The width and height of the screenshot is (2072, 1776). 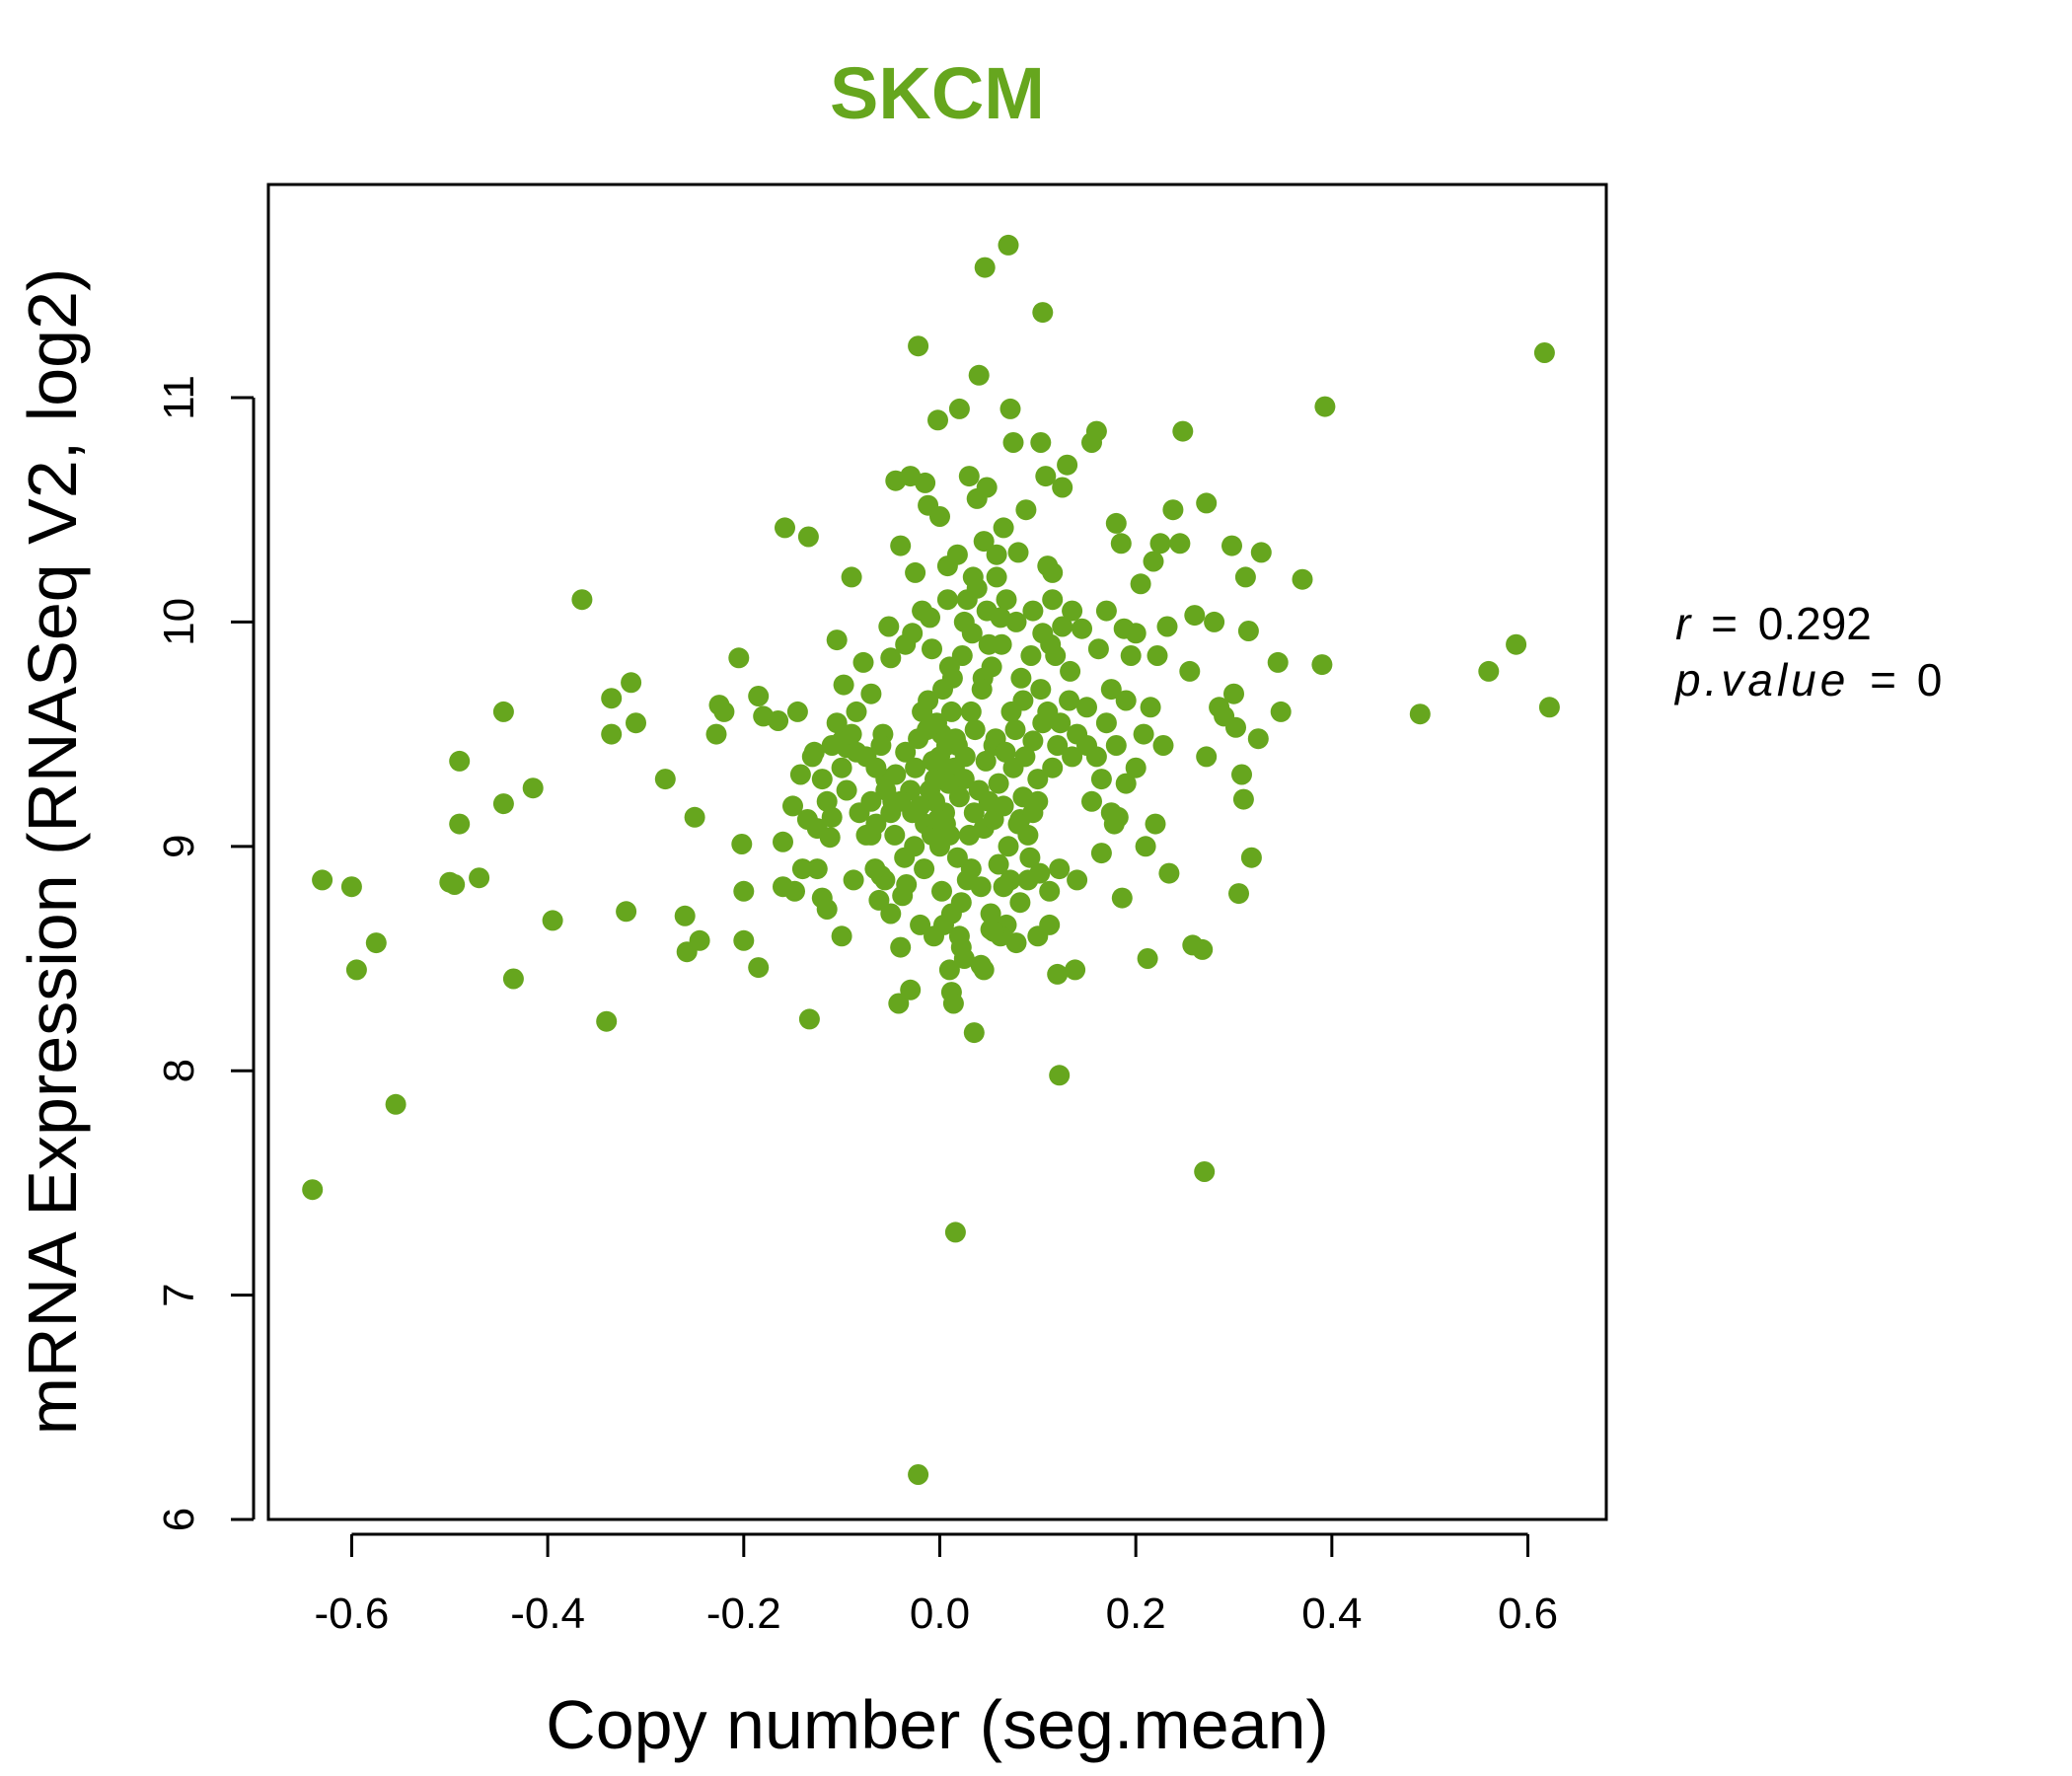 I want to click on p-statistic: p.value = 0, so click(x=1808, y=680).